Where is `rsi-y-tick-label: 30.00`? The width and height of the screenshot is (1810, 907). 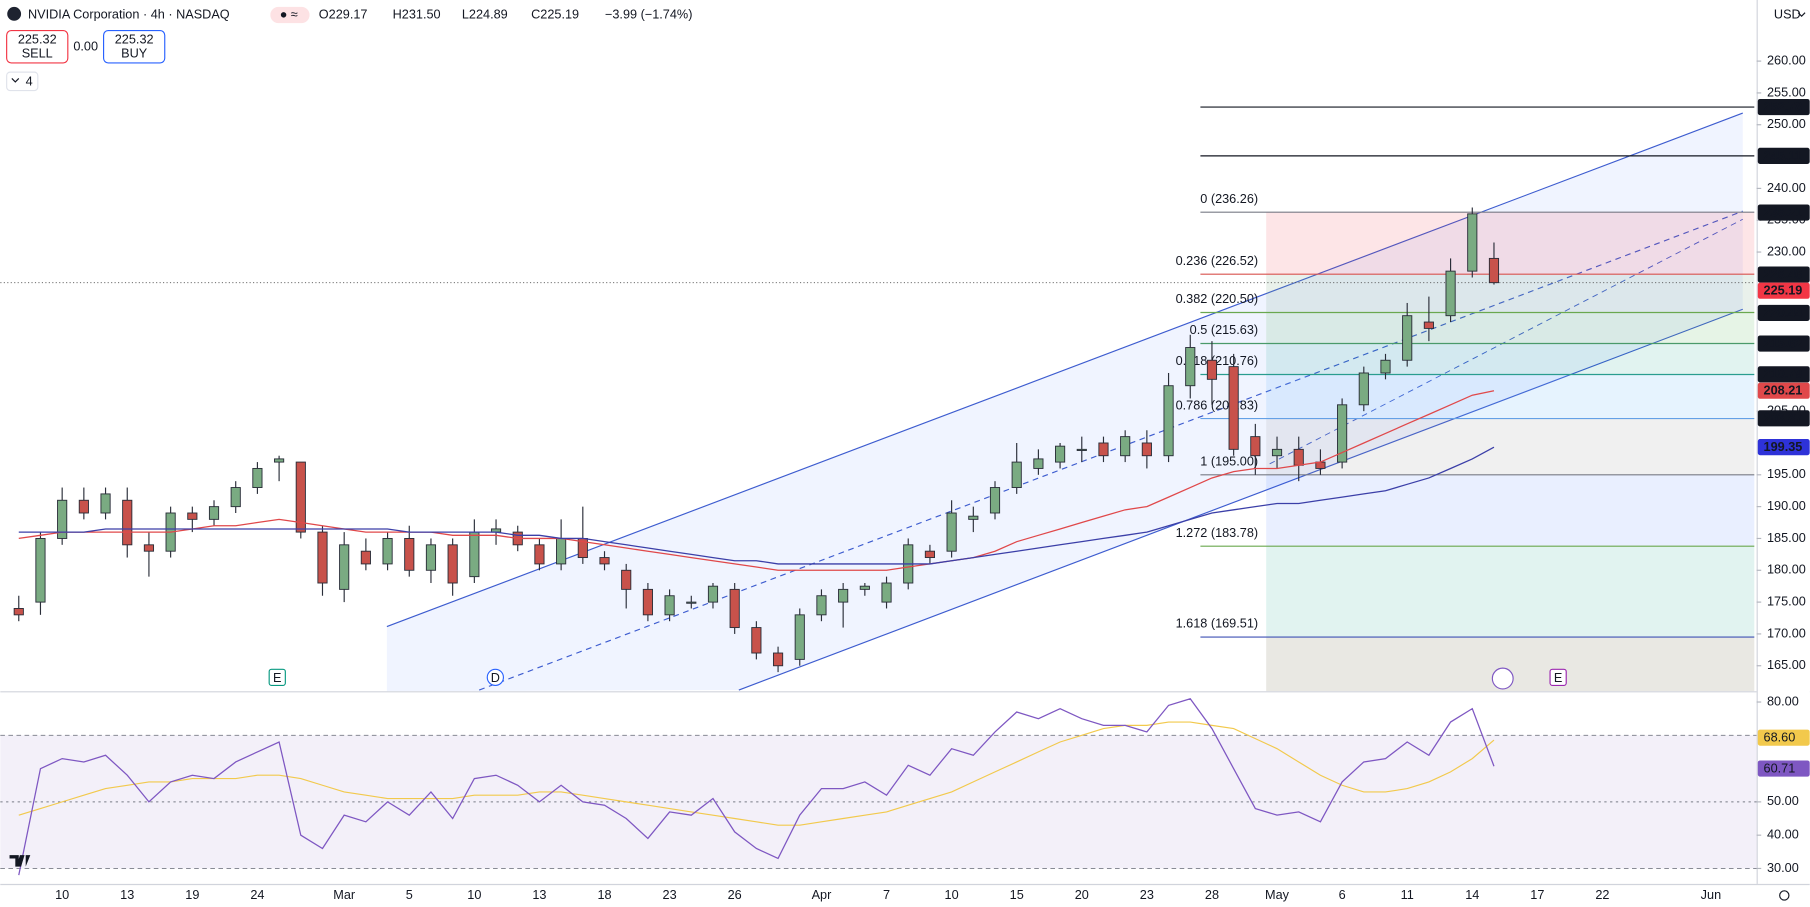
rsi-y-tick-label: 30.00 is located at coordinates (1783, 868).